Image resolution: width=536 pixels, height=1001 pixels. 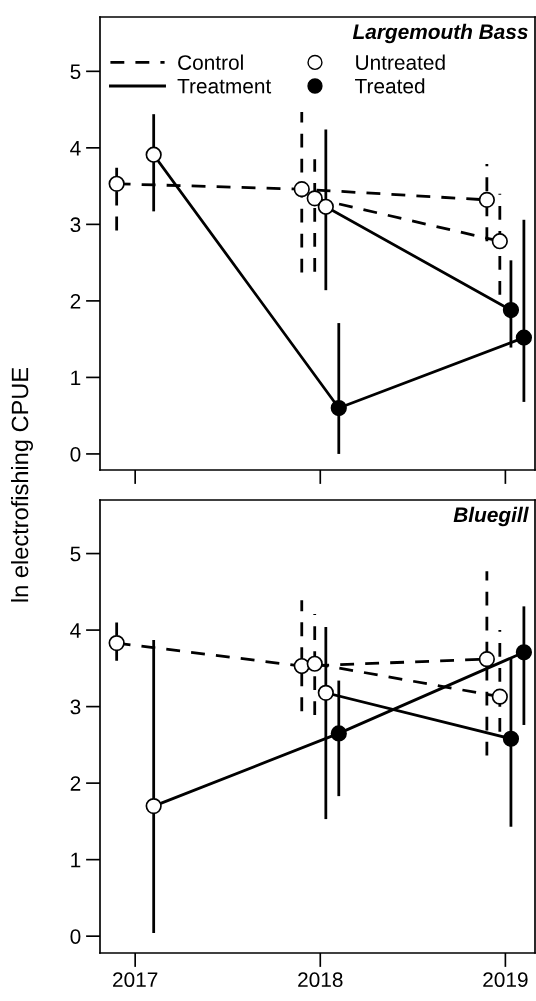 What do you see at coordinates (491, 516) in the screenshot?
I see `chart-title: Bluegill` at bounding box center [491, 516].